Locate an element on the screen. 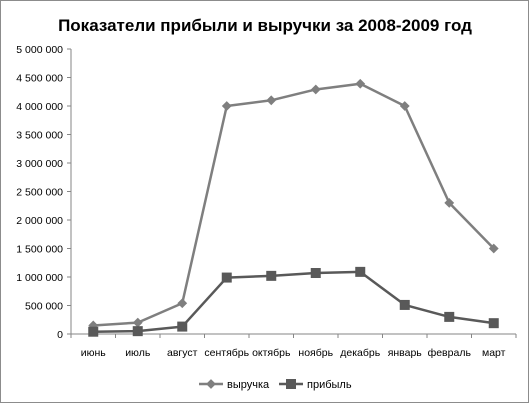 The image size is (529, 403). legend-label: выручка is located at coordinates (248, 385).